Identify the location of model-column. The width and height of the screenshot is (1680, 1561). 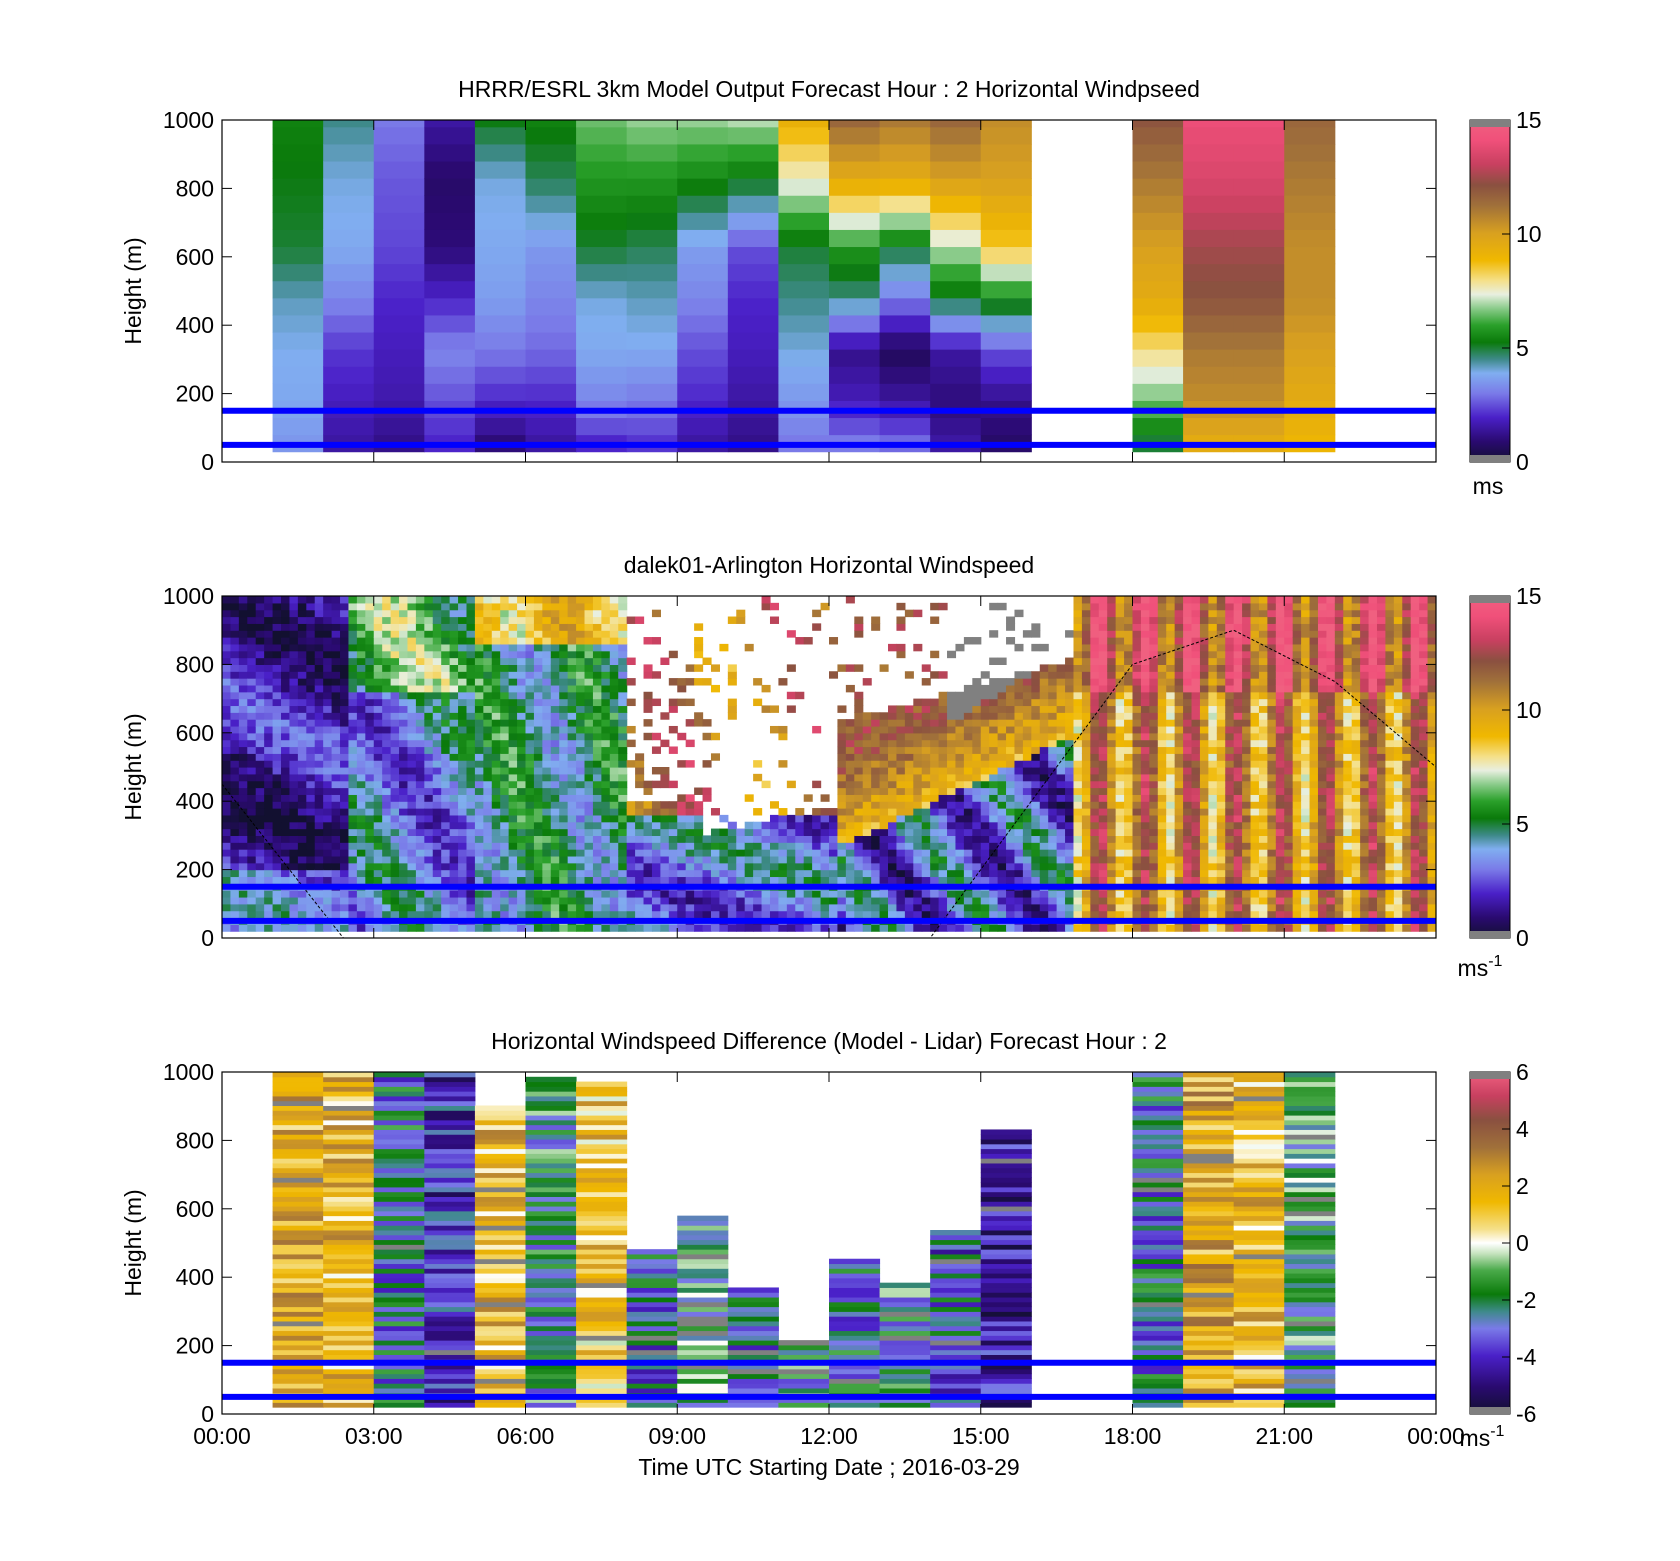
(551, 286).